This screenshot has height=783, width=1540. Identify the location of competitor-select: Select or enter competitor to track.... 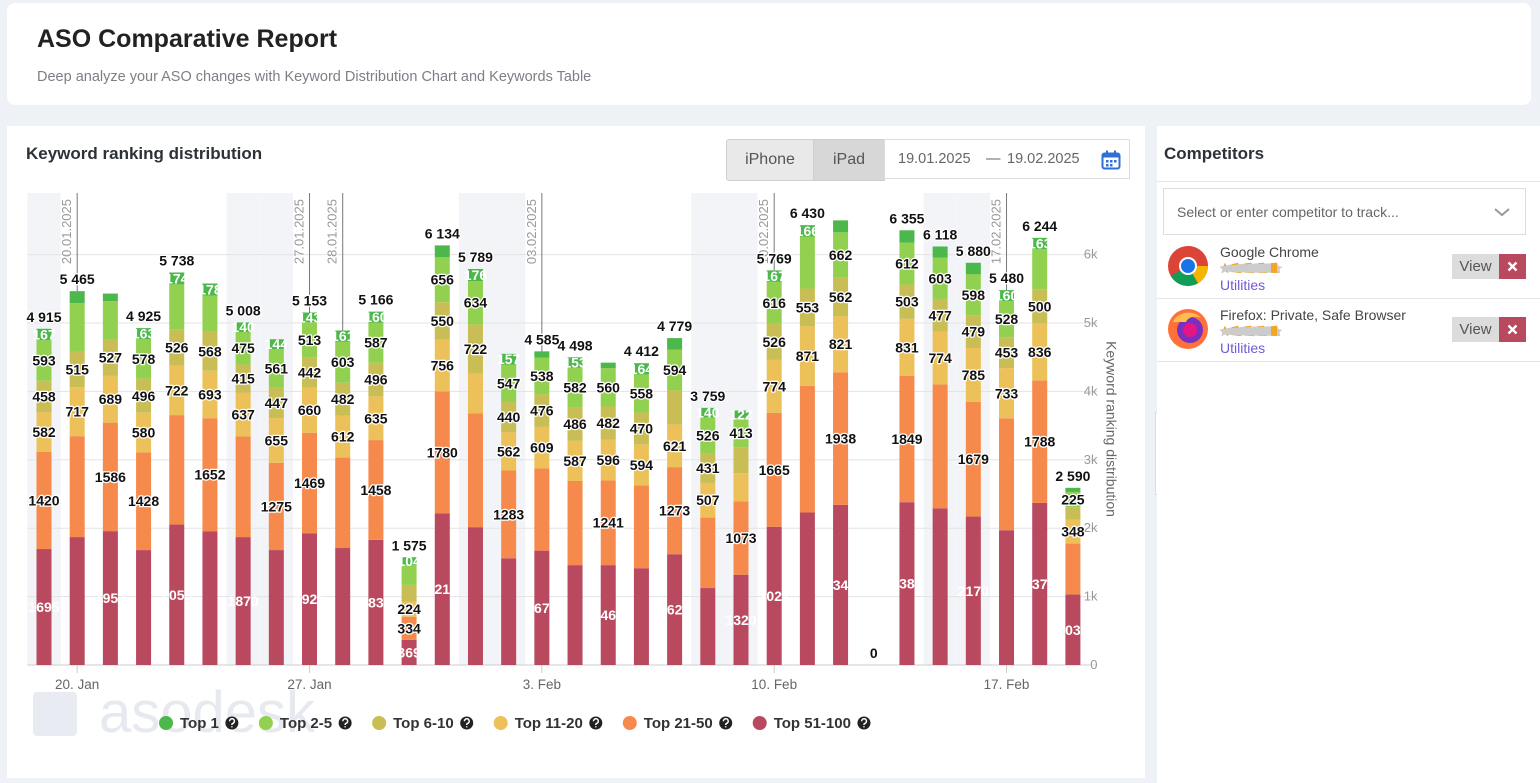
(1344, 211).